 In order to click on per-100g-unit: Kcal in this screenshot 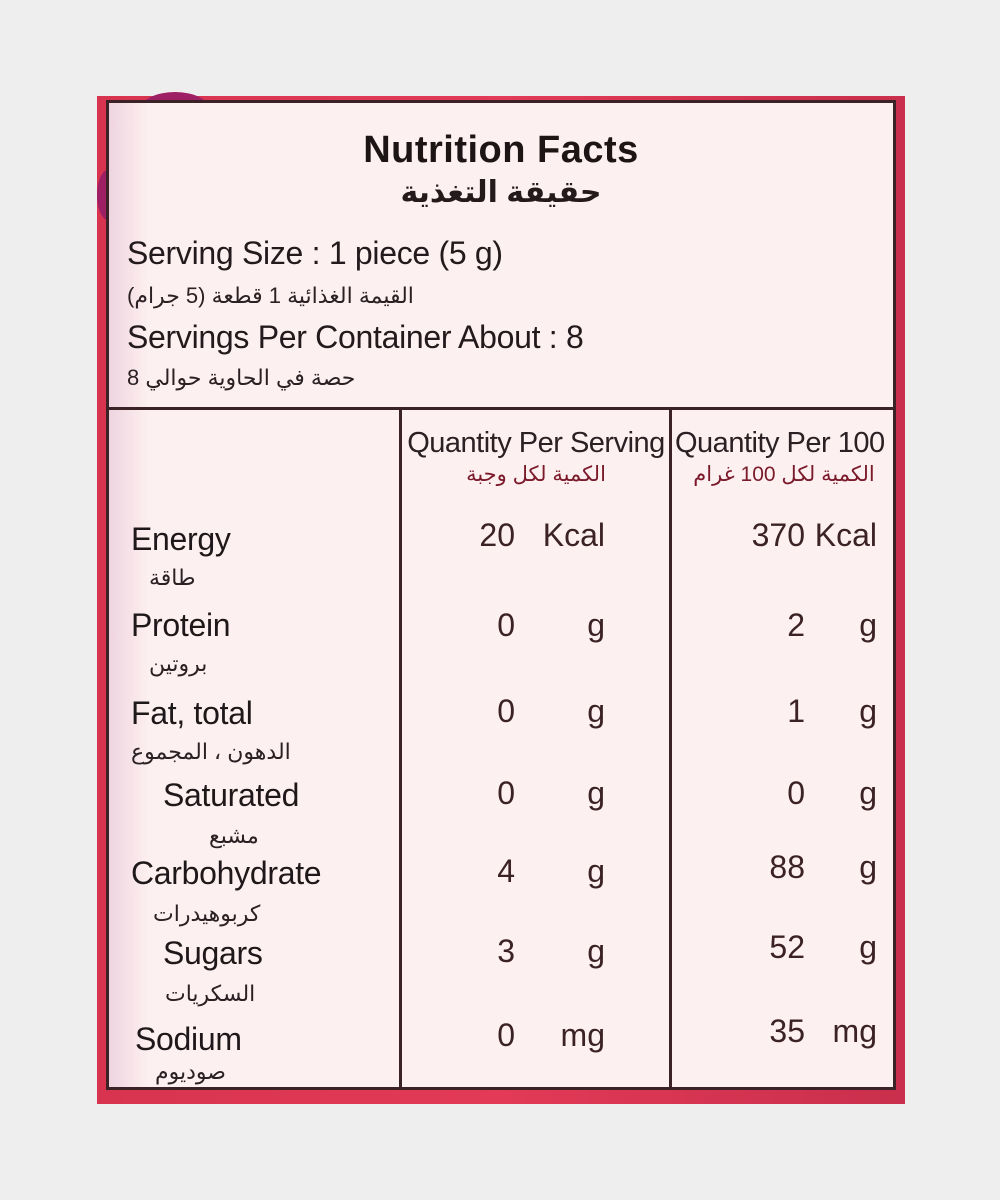, I will do `click(845, 535)`.